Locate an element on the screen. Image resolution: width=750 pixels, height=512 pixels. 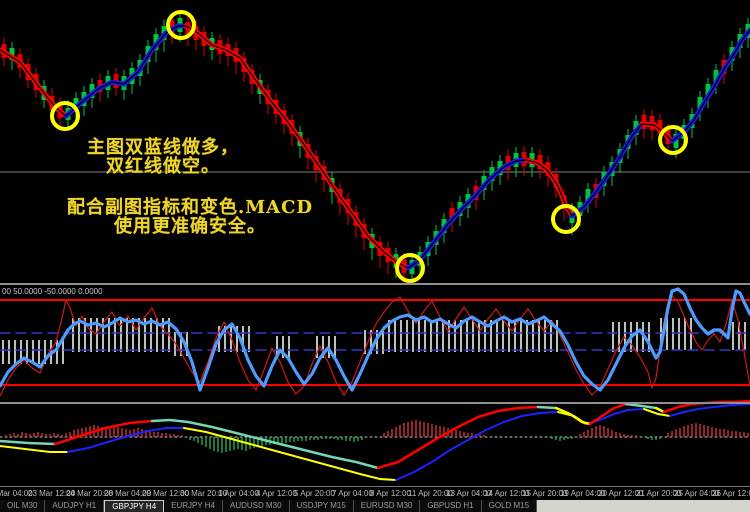
time-axis-label: 23 Mar 12:00 is located at coordinates (52, 493).